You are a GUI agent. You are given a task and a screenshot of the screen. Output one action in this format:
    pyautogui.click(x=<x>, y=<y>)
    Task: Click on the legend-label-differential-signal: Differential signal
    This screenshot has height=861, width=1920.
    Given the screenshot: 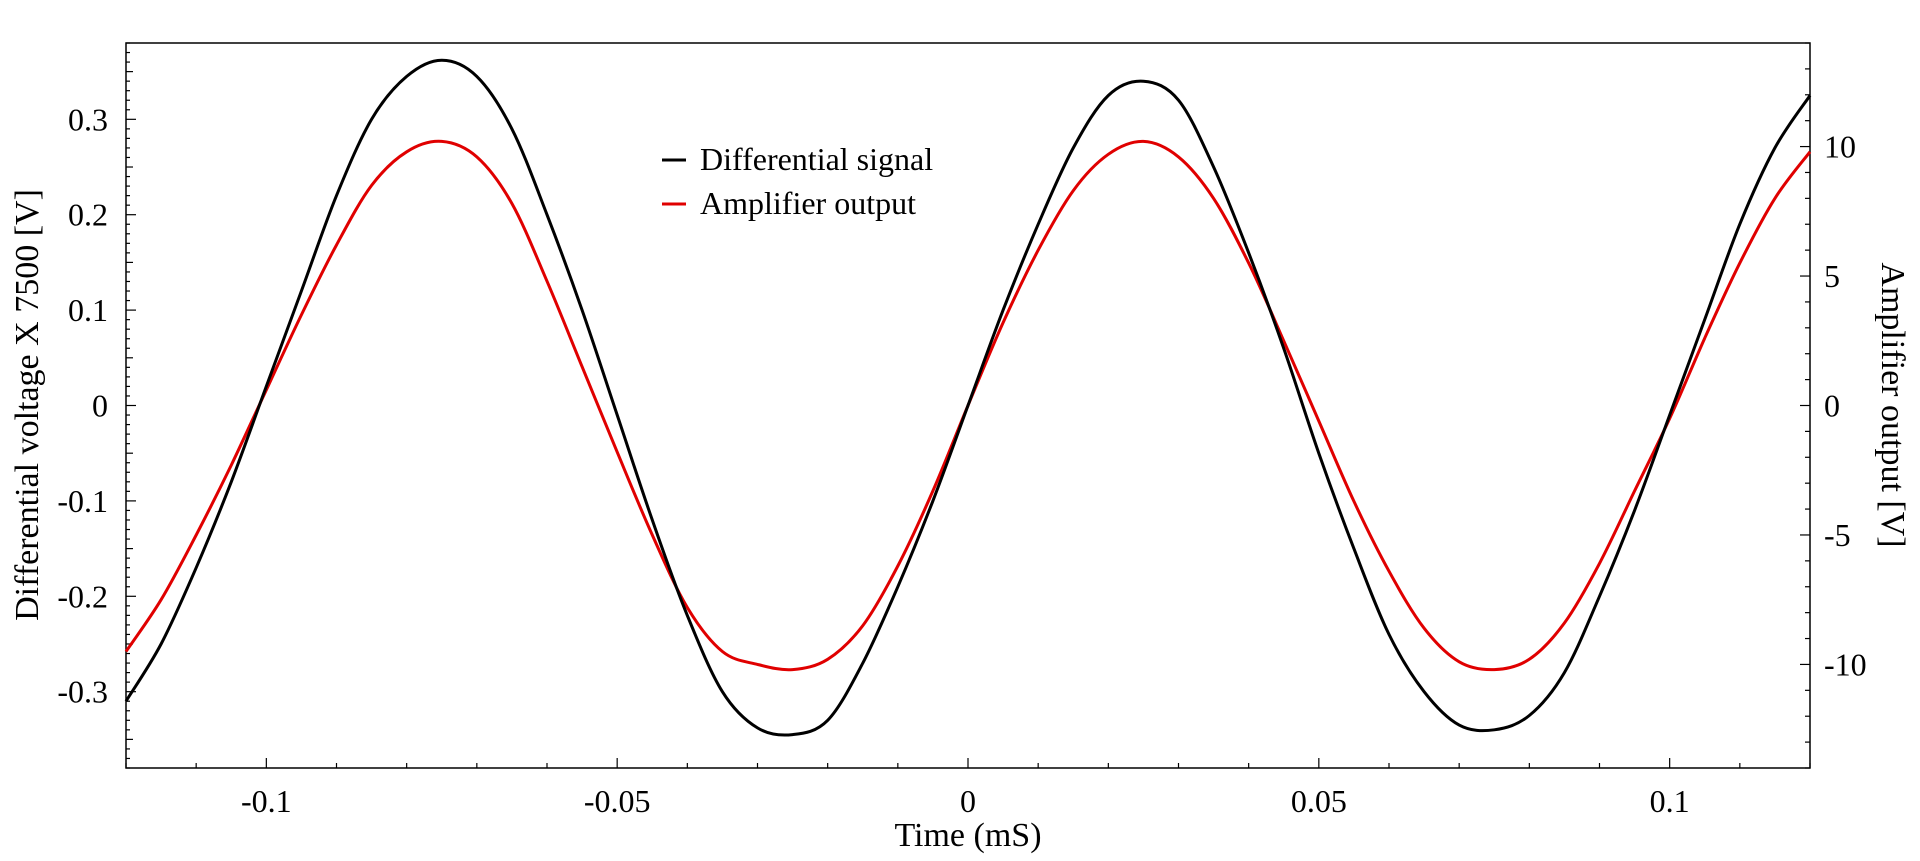 What is the action you would take?
    pyautogui.click(x=816, y=159)
    